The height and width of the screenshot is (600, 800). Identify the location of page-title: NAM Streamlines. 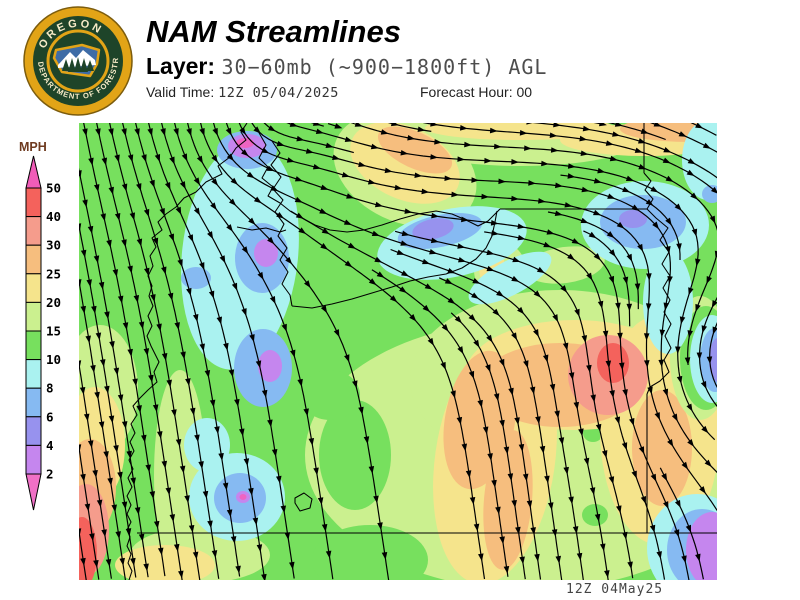
(273, 31).